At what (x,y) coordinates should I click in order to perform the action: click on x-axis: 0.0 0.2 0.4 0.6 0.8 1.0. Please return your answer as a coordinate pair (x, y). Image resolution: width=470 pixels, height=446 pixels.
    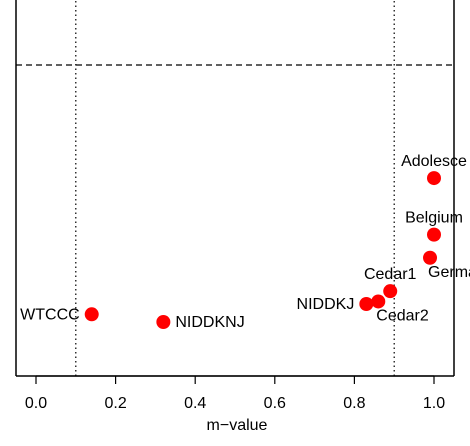
    Looking at the image, I should click on (235, 393).